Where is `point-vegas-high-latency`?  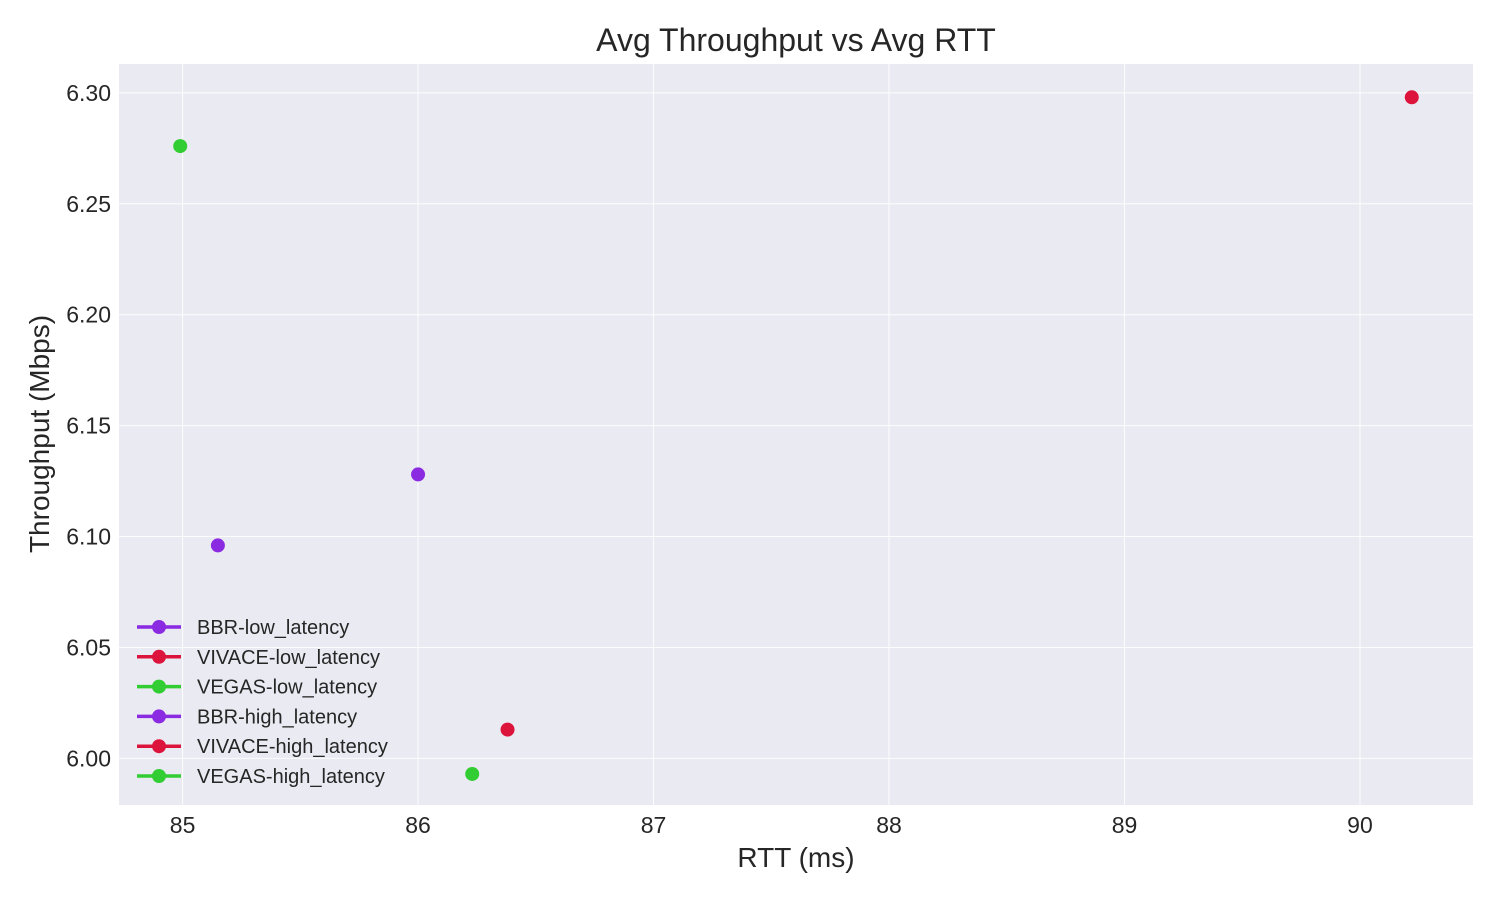 point-vegas-high-latency is located at coordinates (472, 773).